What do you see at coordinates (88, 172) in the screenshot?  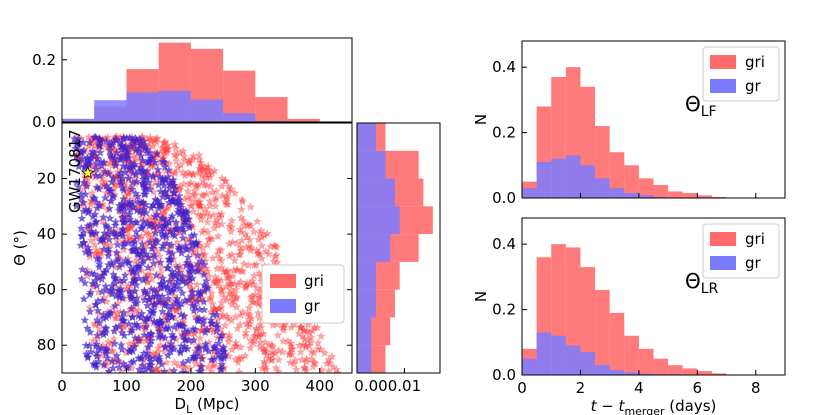 I see `gw170817-marker` at bounding box center [88, 172].